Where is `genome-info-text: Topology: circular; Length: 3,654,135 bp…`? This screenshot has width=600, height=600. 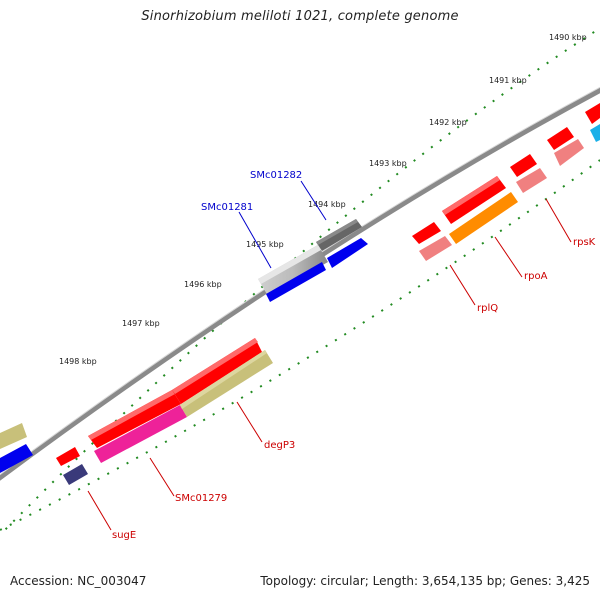
genome-info-text: Topology: circular; Length: 3,654,135 bp… is located at coordinates (425, 581).